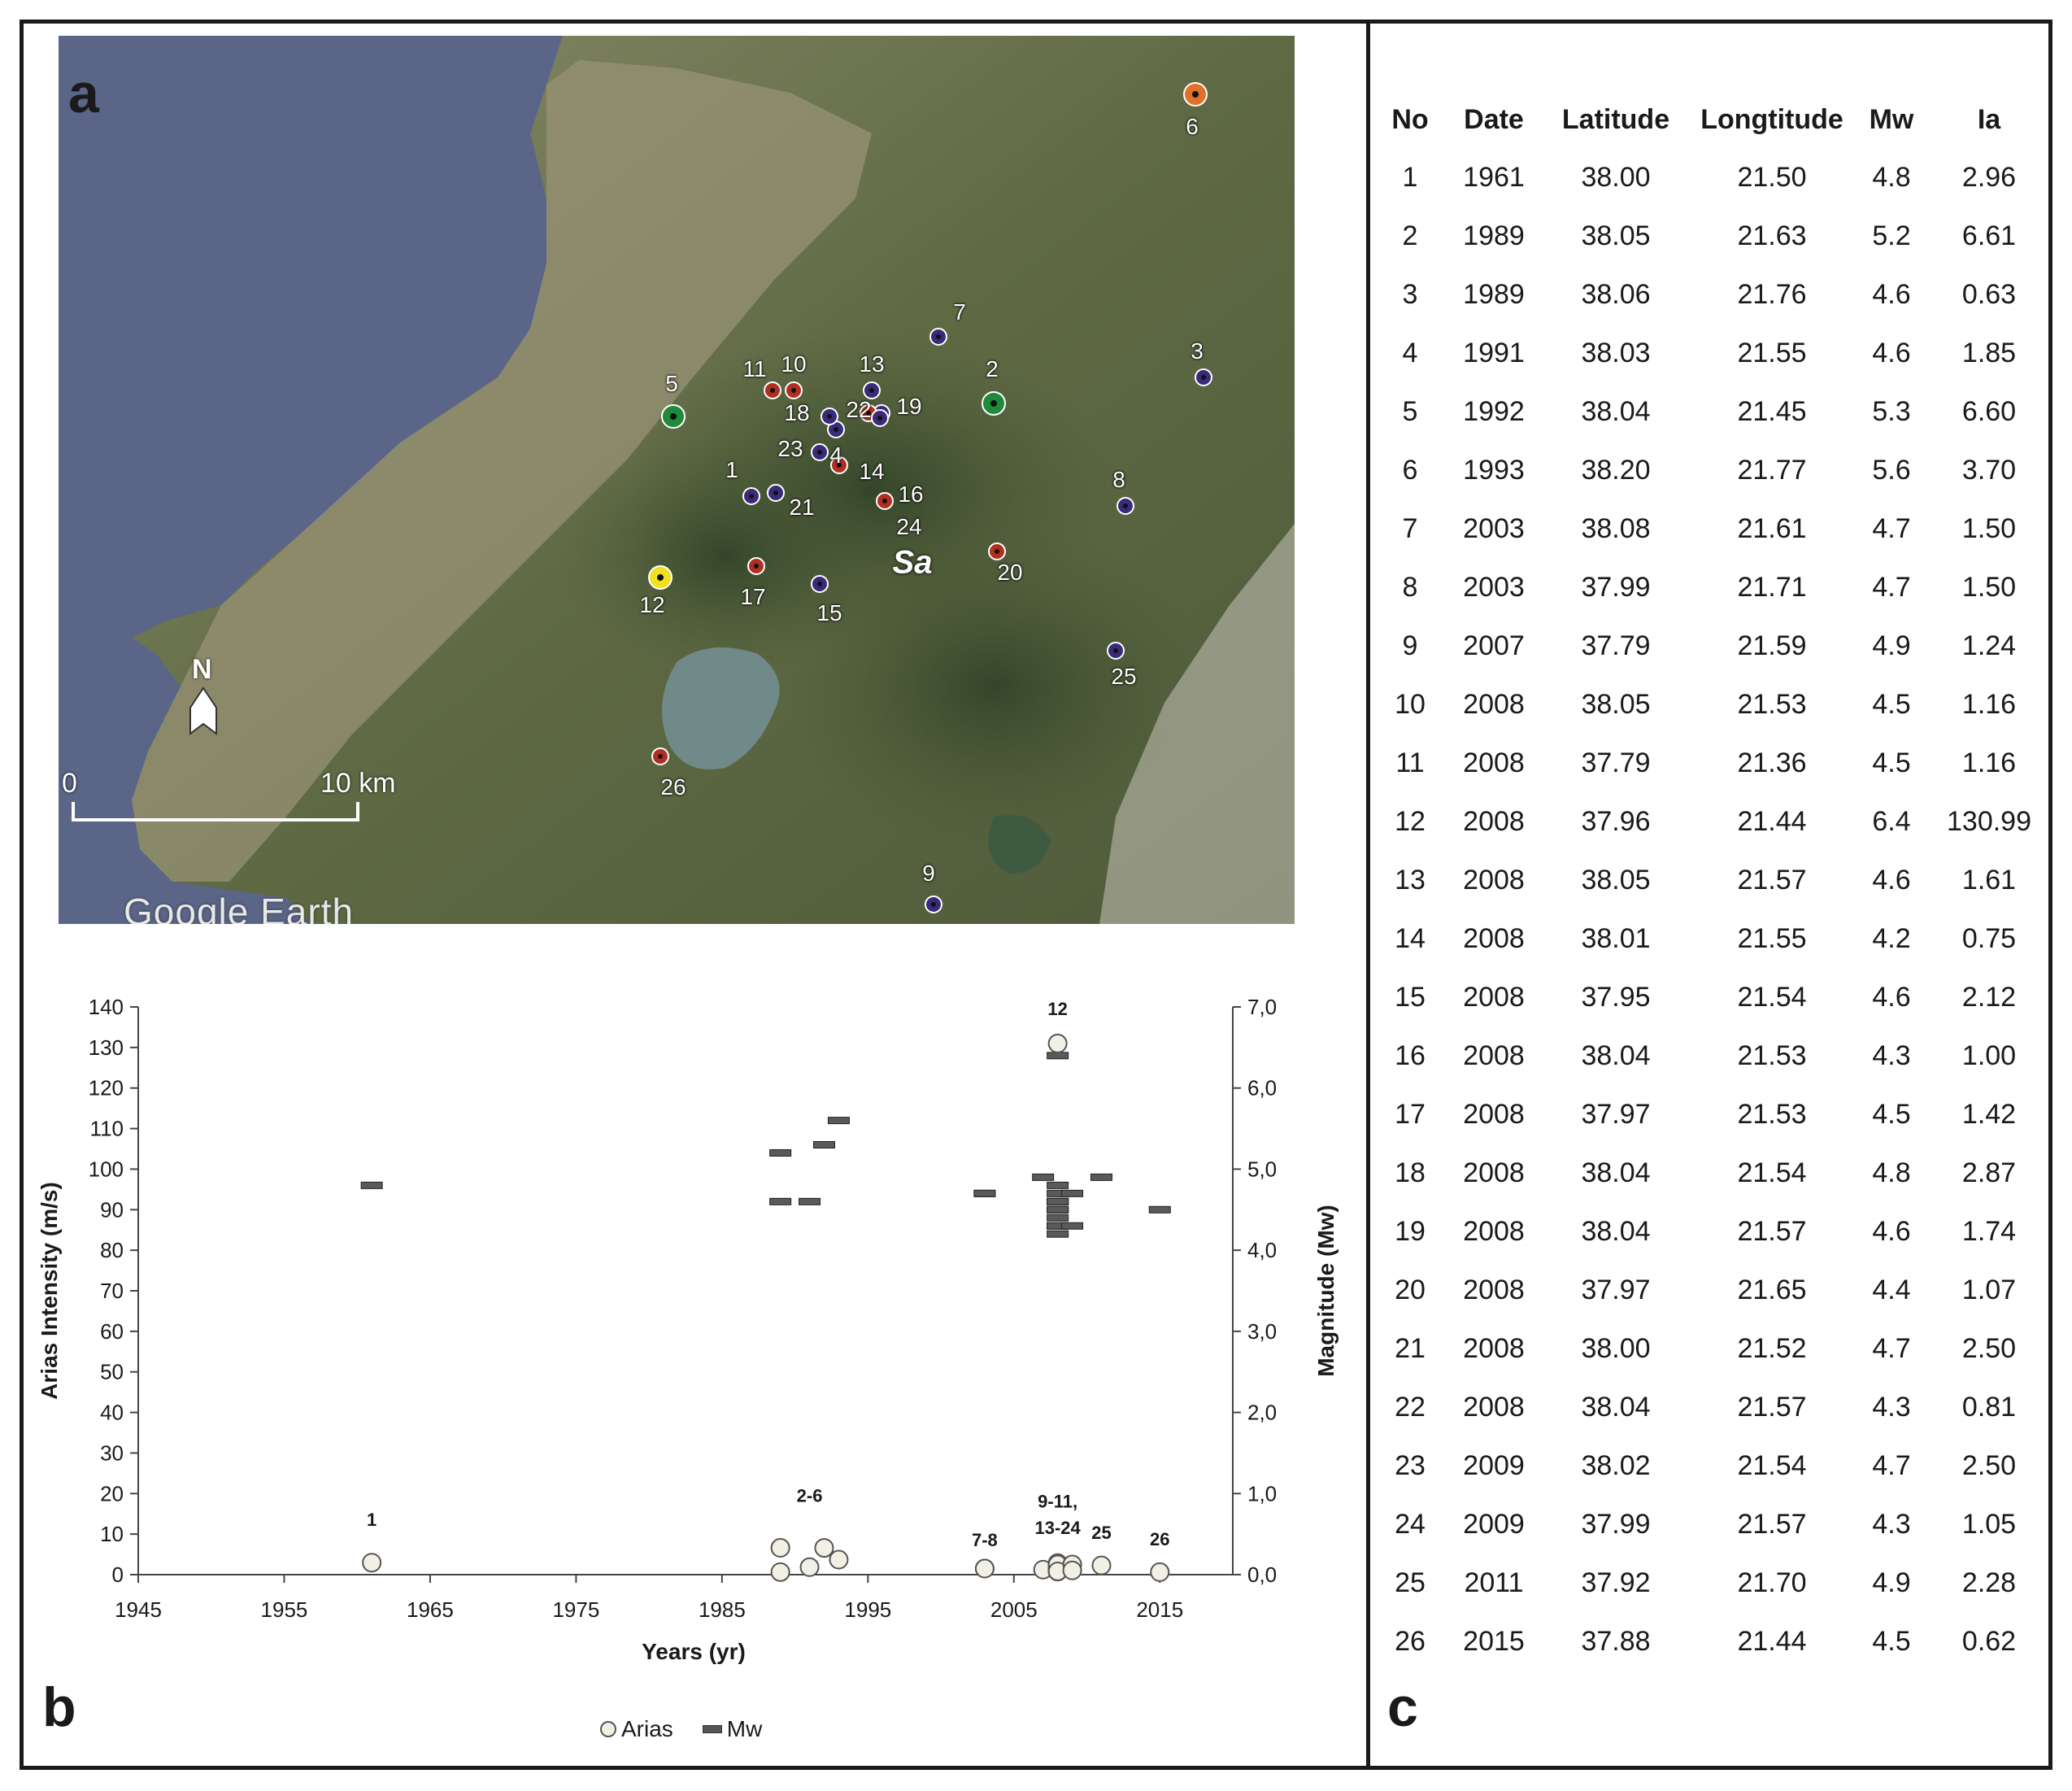 This screenshot has width=2072, height=1791. I want to click on cell-ia: 6.61, so click(1989, 235).